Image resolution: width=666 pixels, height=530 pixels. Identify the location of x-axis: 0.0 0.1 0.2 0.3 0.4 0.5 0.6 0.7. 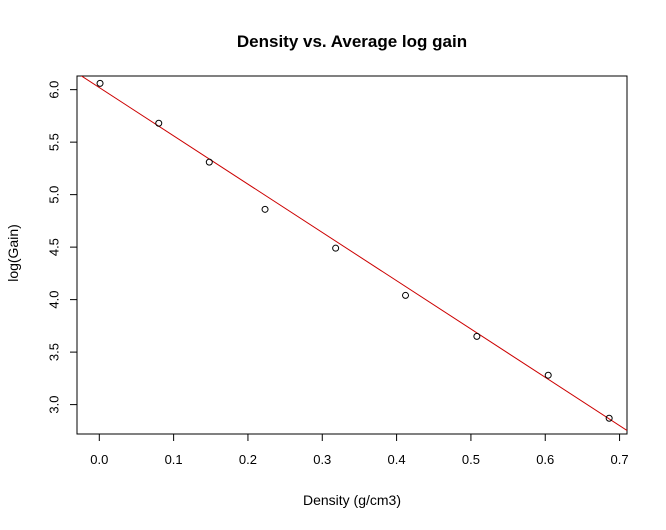
(359, 450).